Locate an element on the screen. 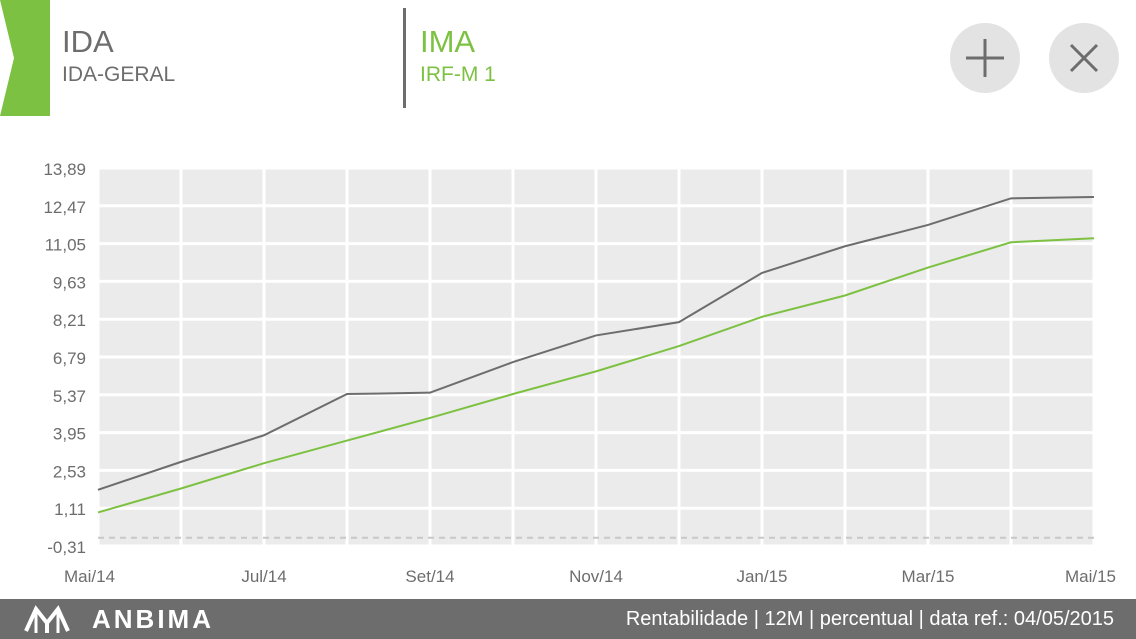 The width and height of the screenshot is (1136, 639). series-b-block: IMA IRF-M 1 is located at coordinates (458, 56).